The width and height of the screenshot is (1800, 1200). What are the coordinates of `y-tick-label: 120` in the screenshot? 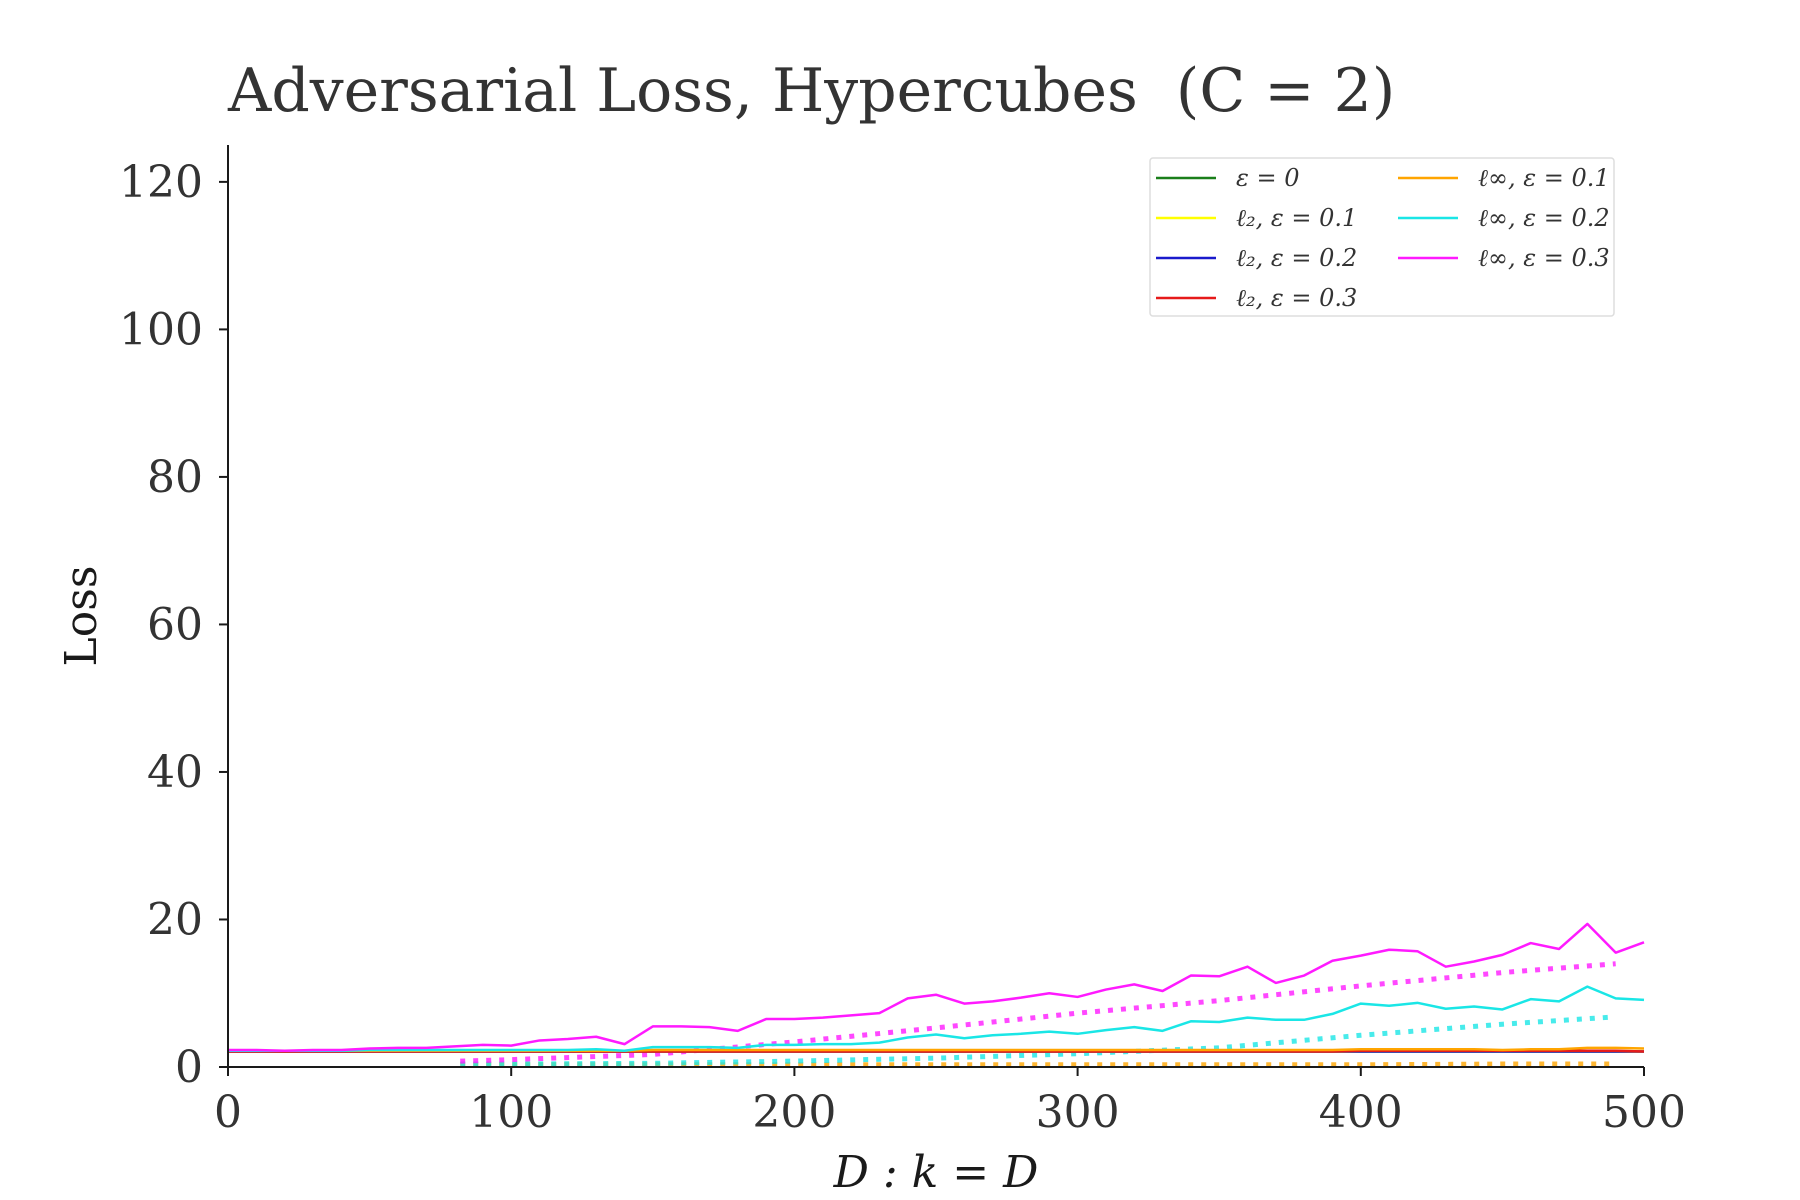 It's located at (161, 182).